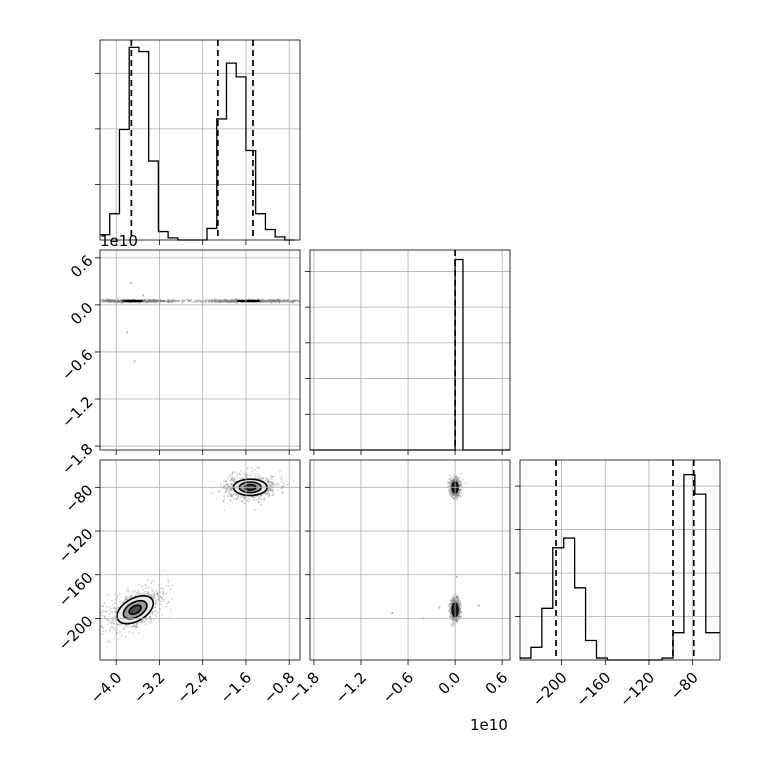 The image size is (760, 760). Describe the element at coordinates (637, 689) in the screenshot. I see `x-tick-label: −120` at that location.